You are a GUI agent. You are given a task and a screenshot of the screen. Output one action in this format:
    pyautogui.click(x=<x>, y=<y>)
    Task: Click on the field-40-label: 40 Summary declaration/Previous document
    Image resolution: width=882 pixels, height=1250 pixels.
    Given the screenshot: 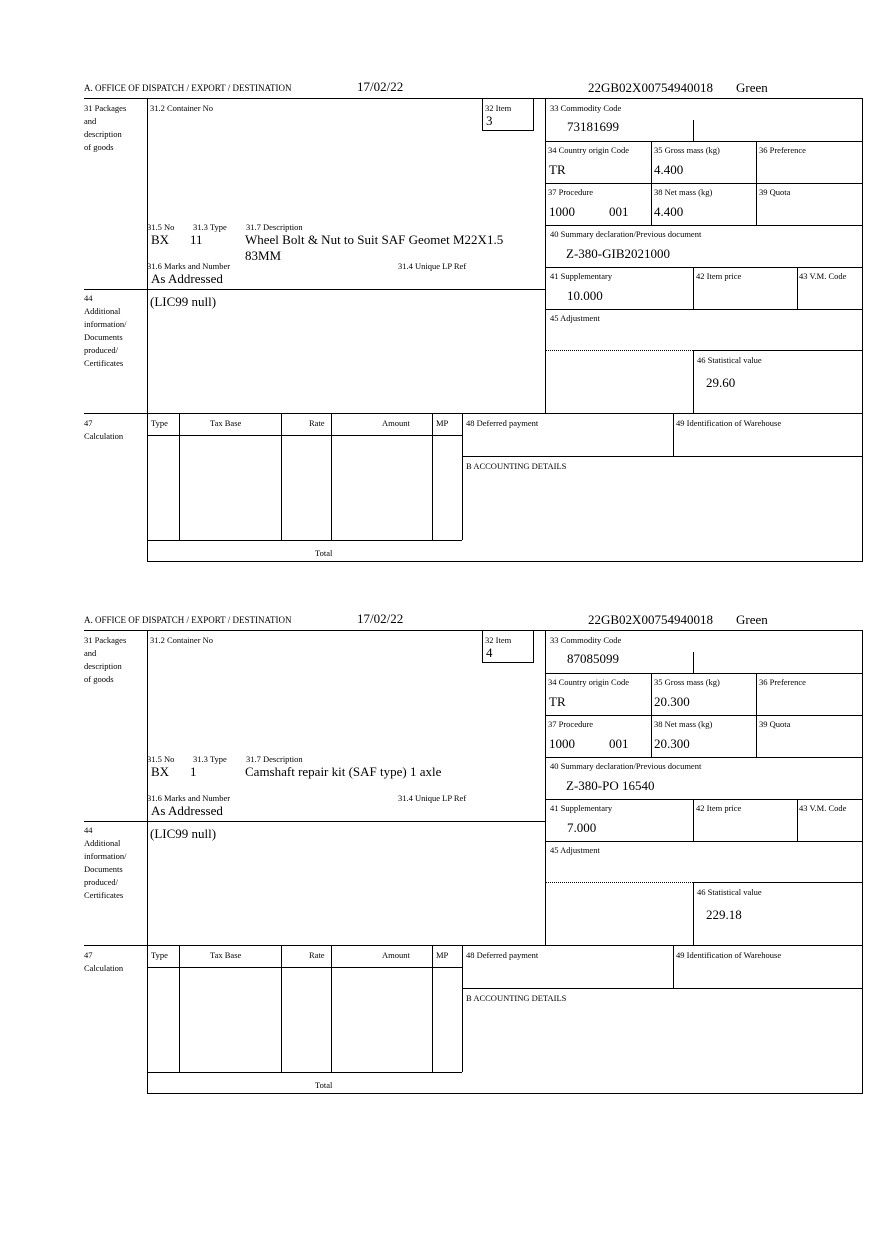 What is the action you would take?
    pyautogui.click(x=626, y=766)
    